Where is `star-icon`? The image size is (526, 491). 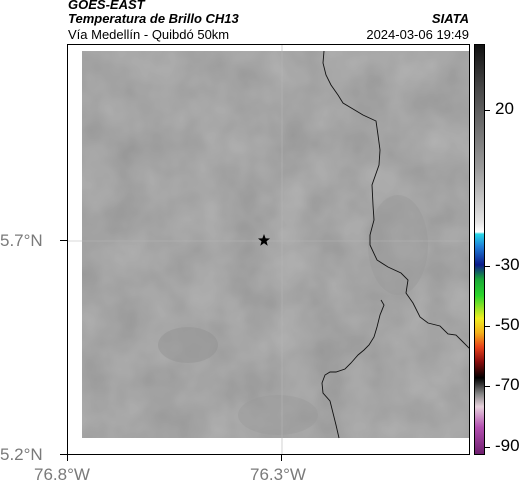
star-icon is located at coordinates (264, 240).